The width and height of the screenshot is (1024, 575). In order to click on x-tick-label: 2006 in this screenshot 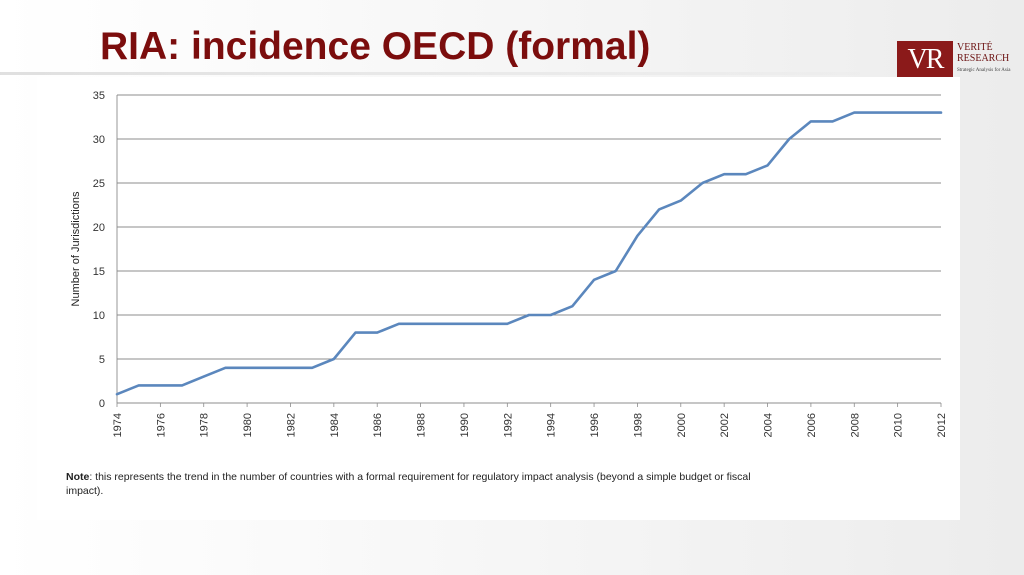, I will do `click(812, 425)`.